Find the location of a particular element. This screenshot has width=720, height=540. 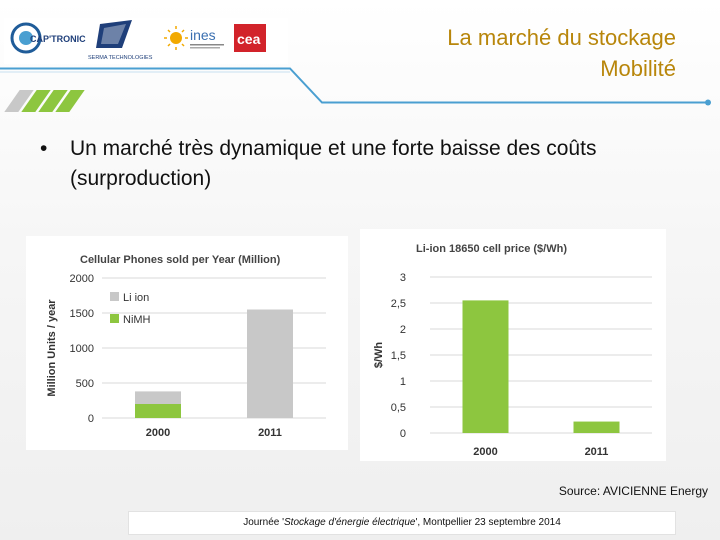

chart-price-ytick: 2 is located at coordinates (403, 330).